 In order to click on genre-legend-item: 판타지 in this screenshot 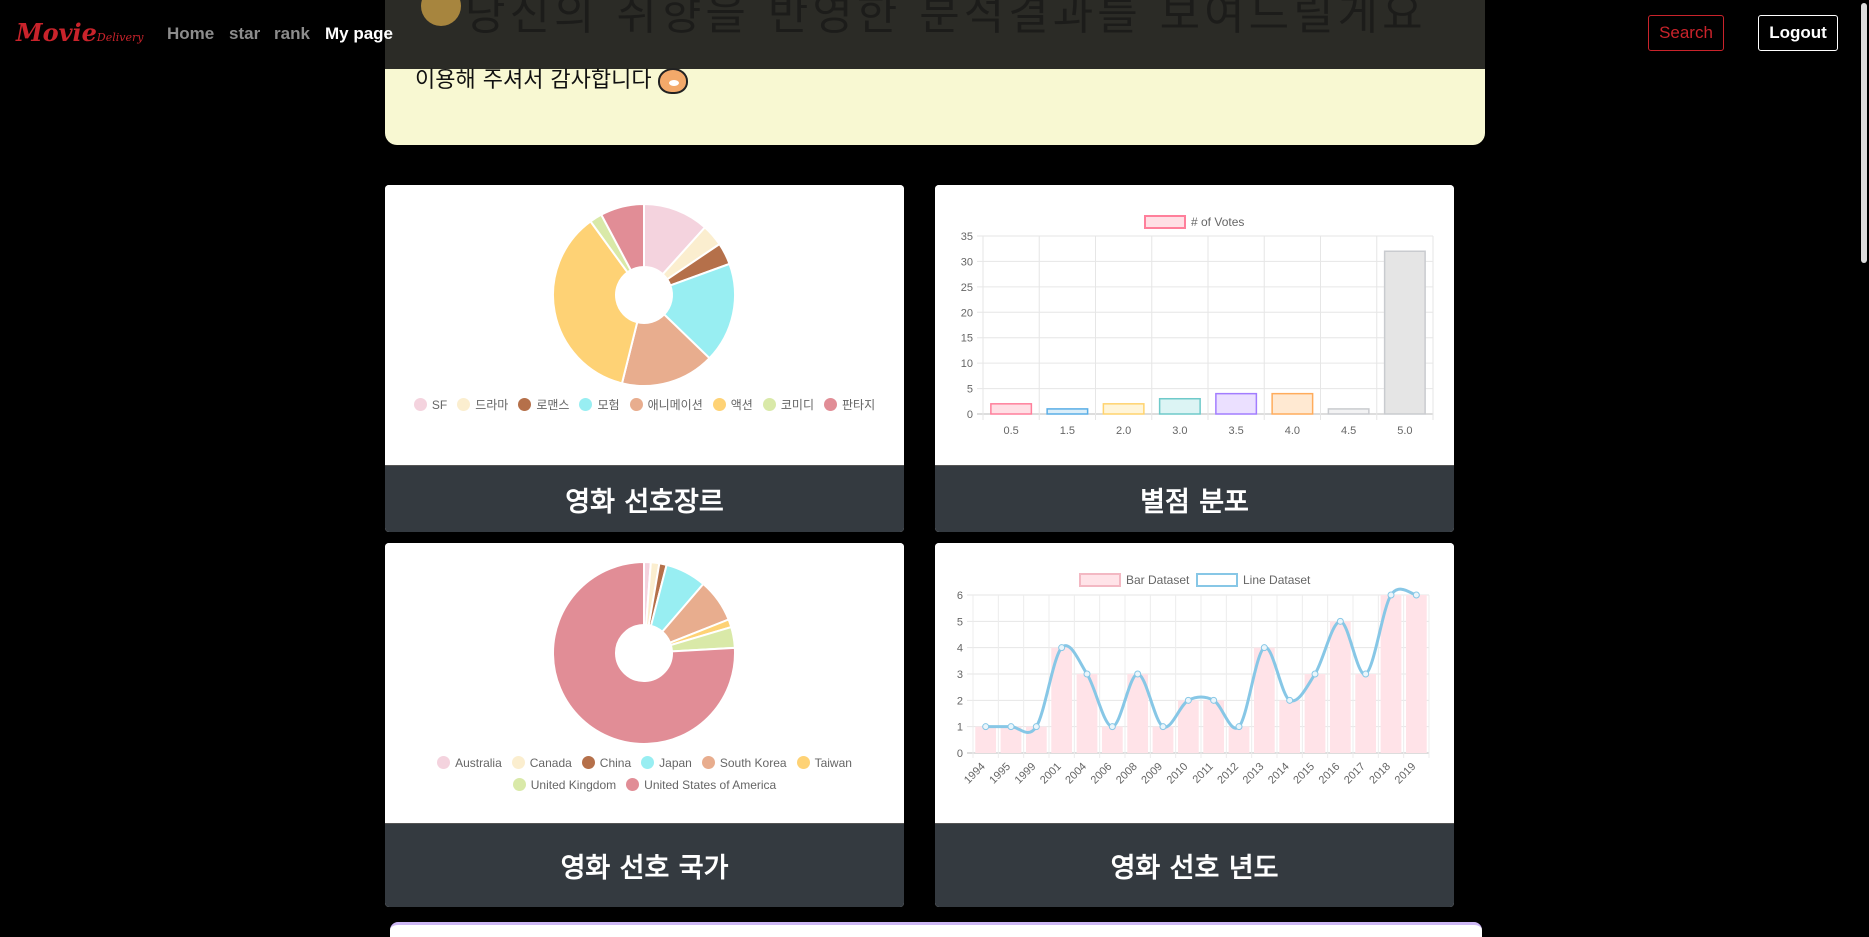, I will do `click(849, 405)`.